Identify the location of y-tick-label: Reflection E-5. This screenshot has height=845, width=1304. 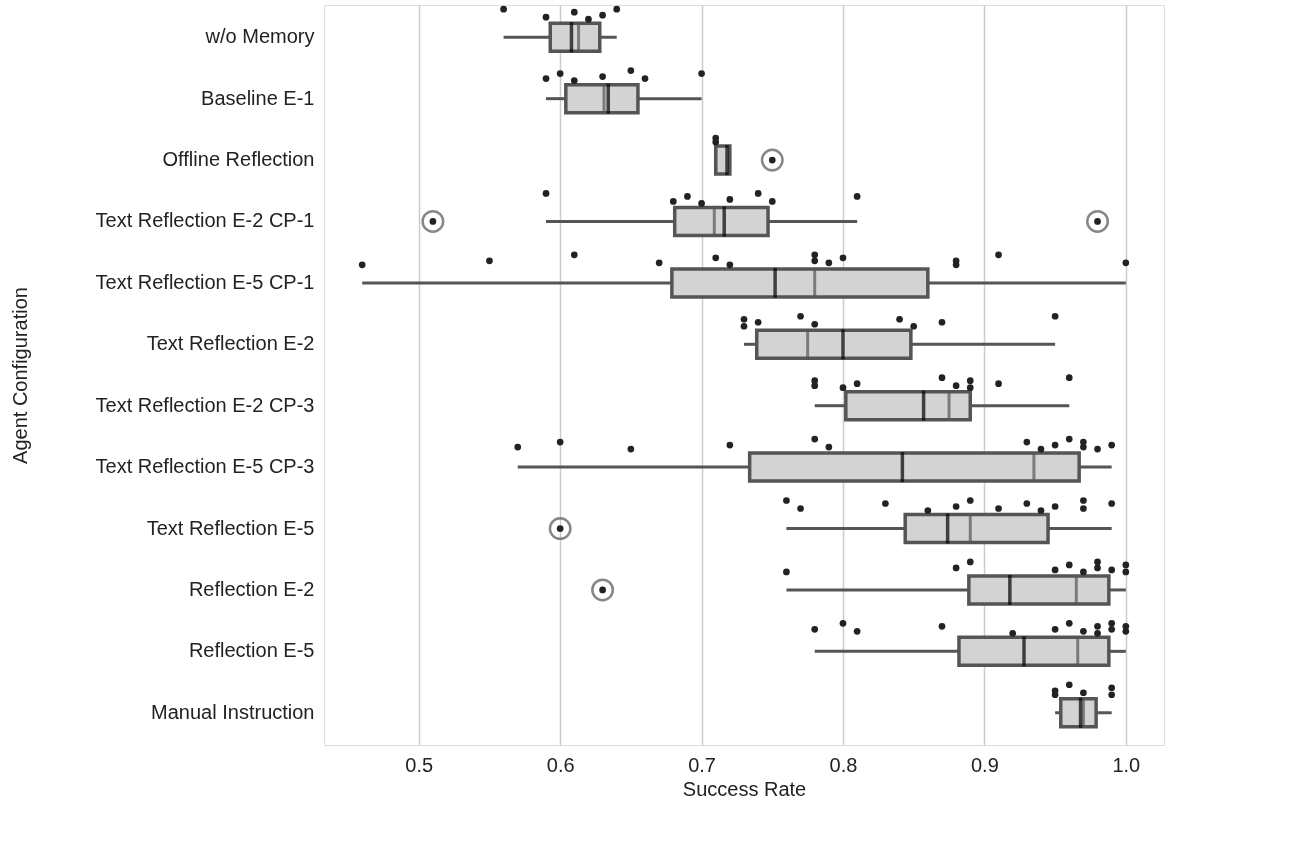
(251, 650).